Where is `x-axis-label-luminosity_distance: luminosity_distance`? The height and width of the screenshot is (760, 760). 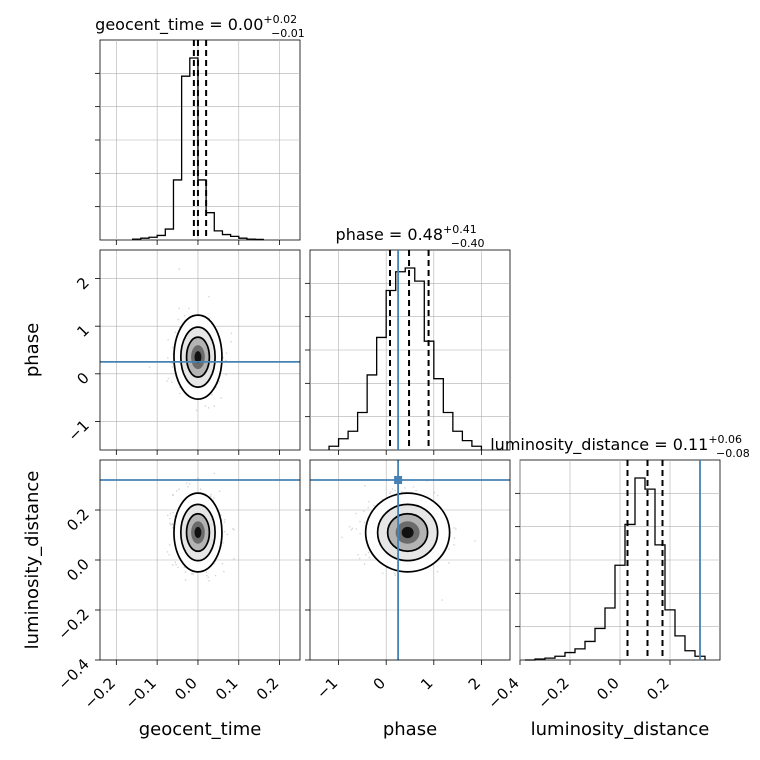
x-axis-label-luminosity_distance: luminosity_distance is located at coordinates (620, 729).